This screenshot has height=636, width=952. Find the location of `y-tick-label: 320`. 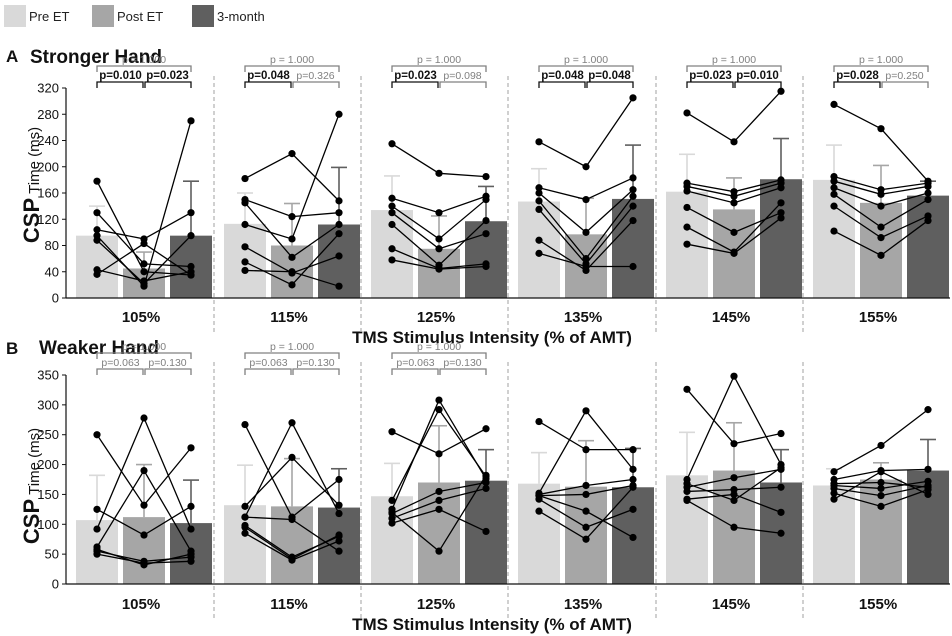

y-tick-label: 320 is located at coordinates (48, 88).